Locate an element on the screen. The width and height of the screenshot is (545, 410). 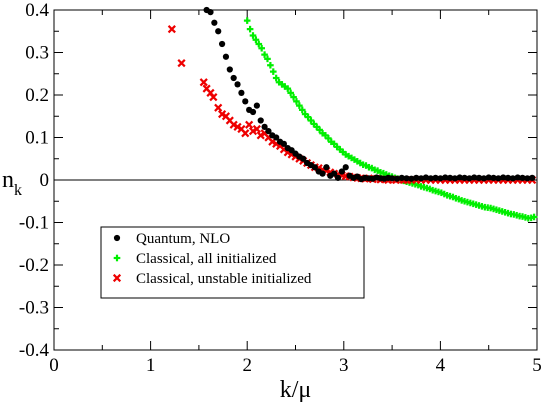
y-tick-label: 0.1 is located at coordinates (37, 138).